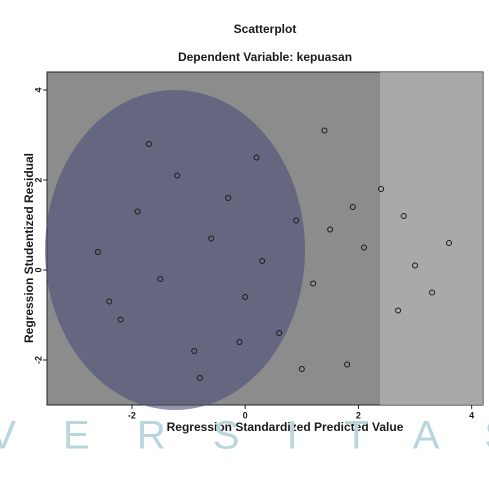 This screenshot has width=489, height=477. What do you see at coordinates (38, 360) in the screenshot?
I see `y-tick-label: -2` at bounding box center [38, 360].